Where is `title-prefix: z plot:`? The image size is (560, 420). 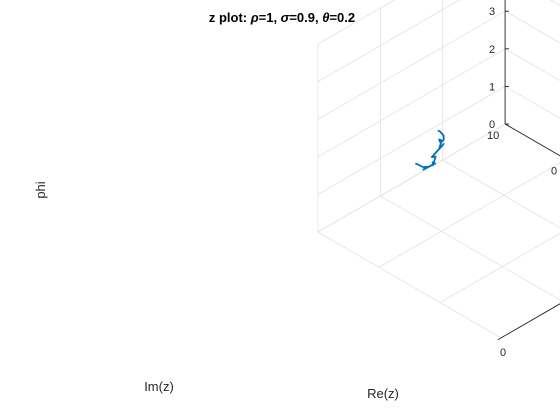 title-prefix: z plot: is located at coordinates (230, 17).